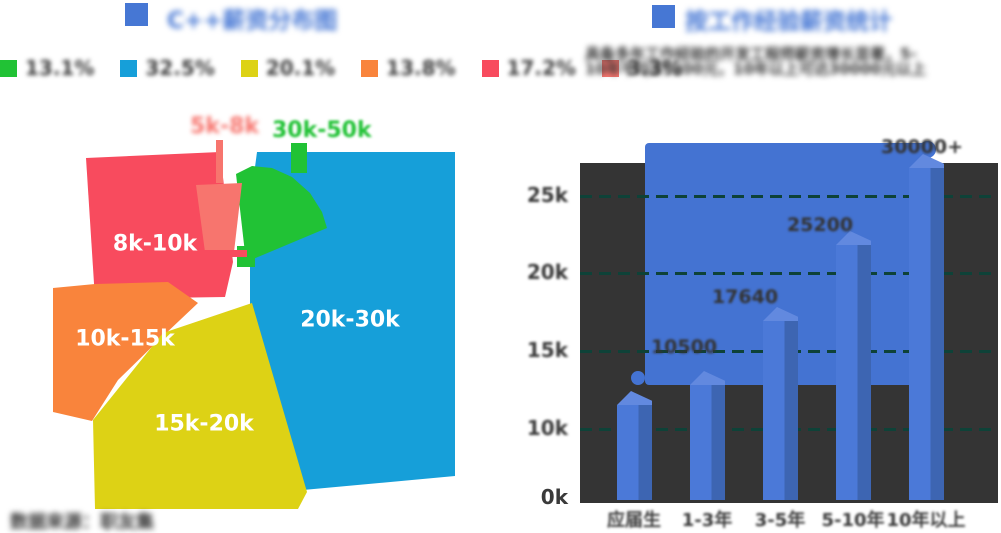  What do you see at coordinates (780, 403) in the screenshot?
I see `bar-3-5-years` at bounding box center [780, 403].